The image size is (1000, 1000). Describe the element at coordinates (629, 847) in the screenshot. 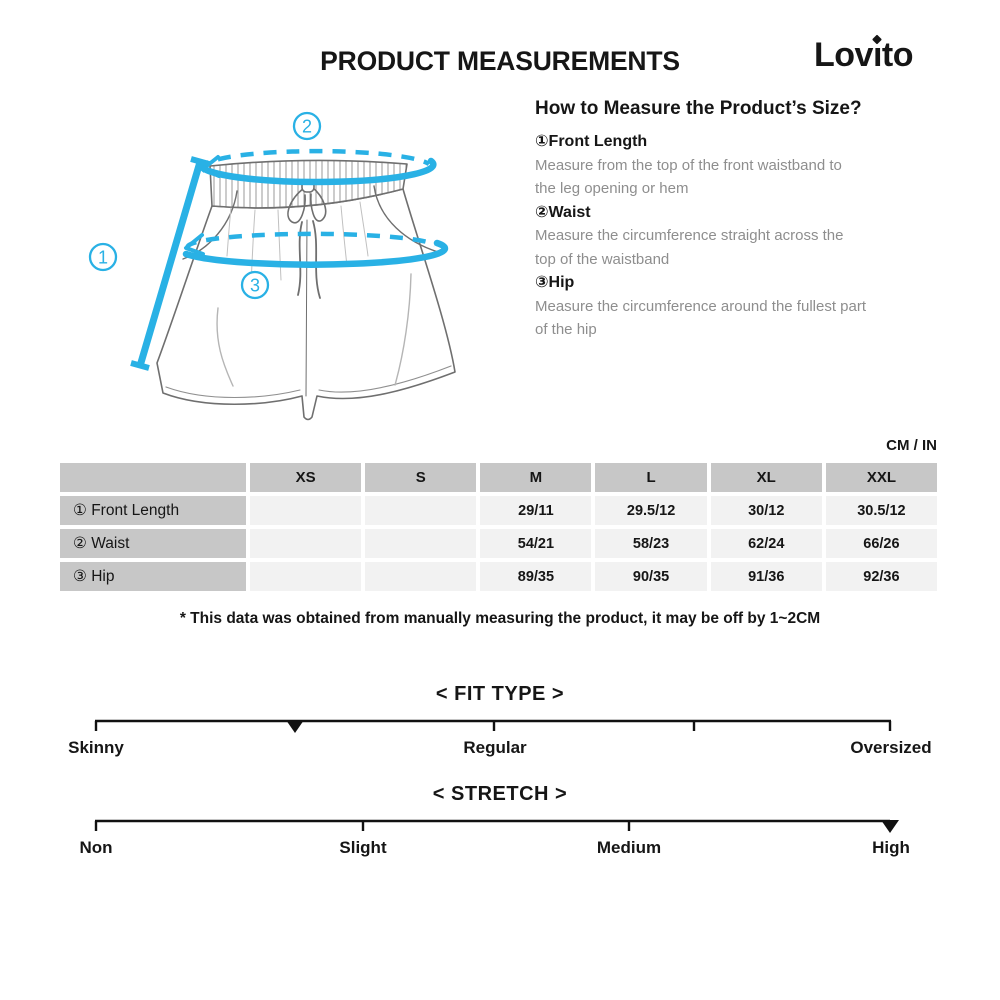

I see `stretch-label-medium: Medium` at that location.